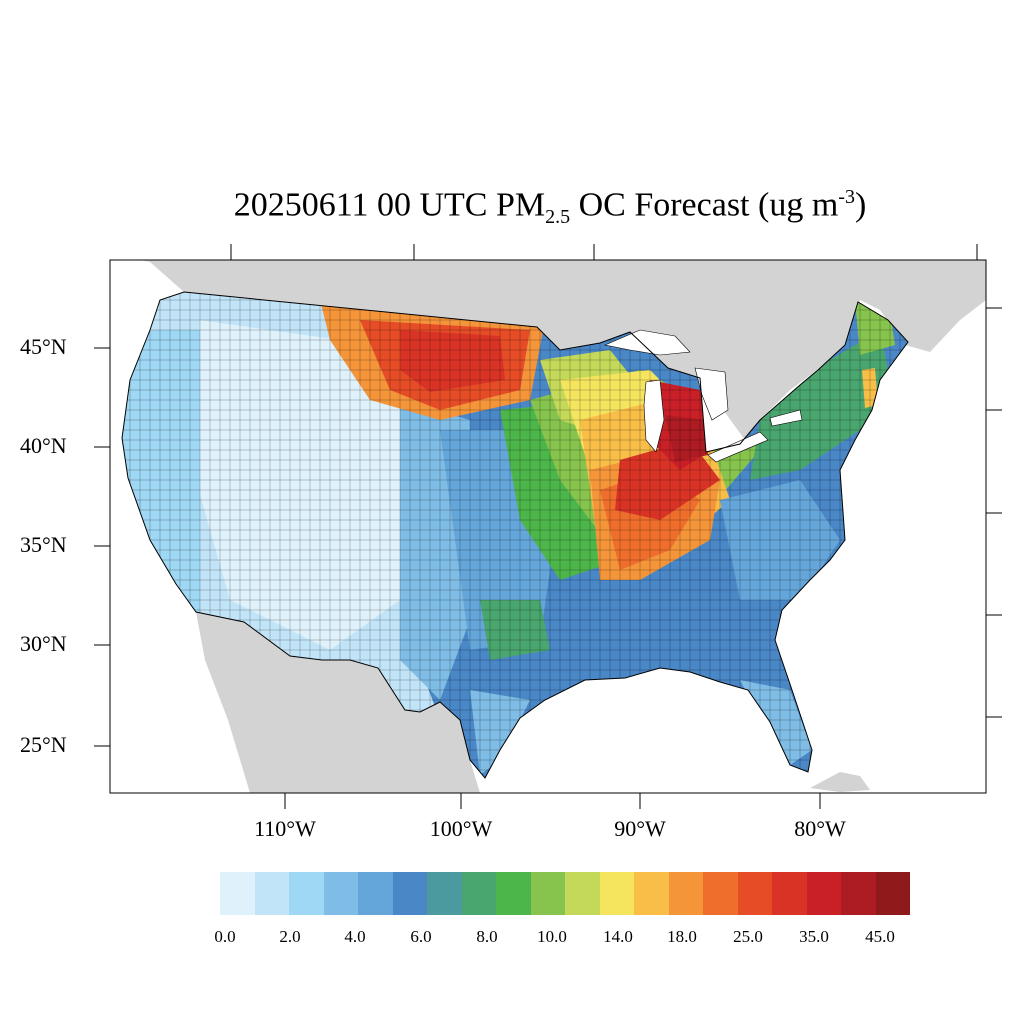  What do you see at coordinates (840, 782) in the screenshot?
I see `cuba-land` at bounding box center [840, 782].